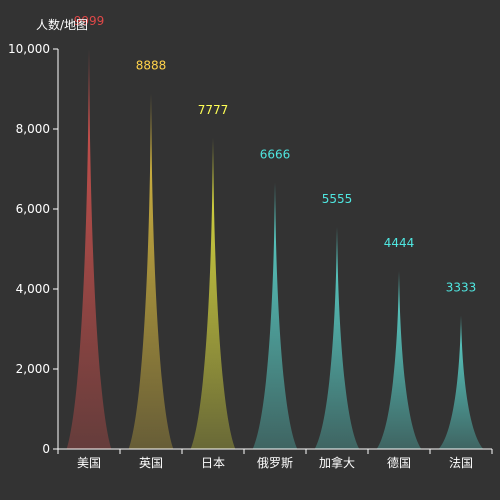 This screenshot has width=500, height=500. What do you see at coordinates (33, 249) in the screenshot?
I see `y-axis-ticks: 0 2,000 4,000 6,000 8,000 10,000` at bounding box center [33, 249].